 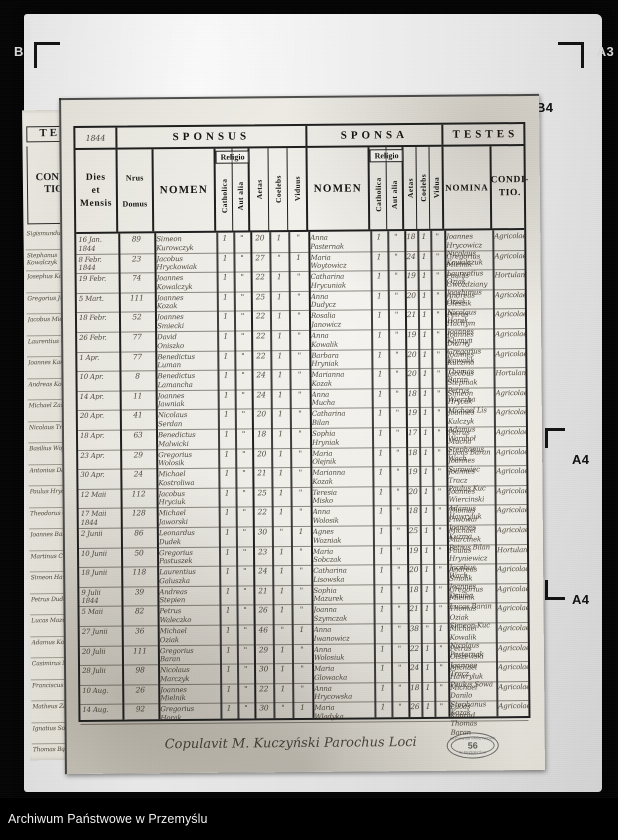 What do you see at coordinates (262, 551) in the screenshot?
I see `cell-s_aetas: 23` at bounding box center [262, 551].